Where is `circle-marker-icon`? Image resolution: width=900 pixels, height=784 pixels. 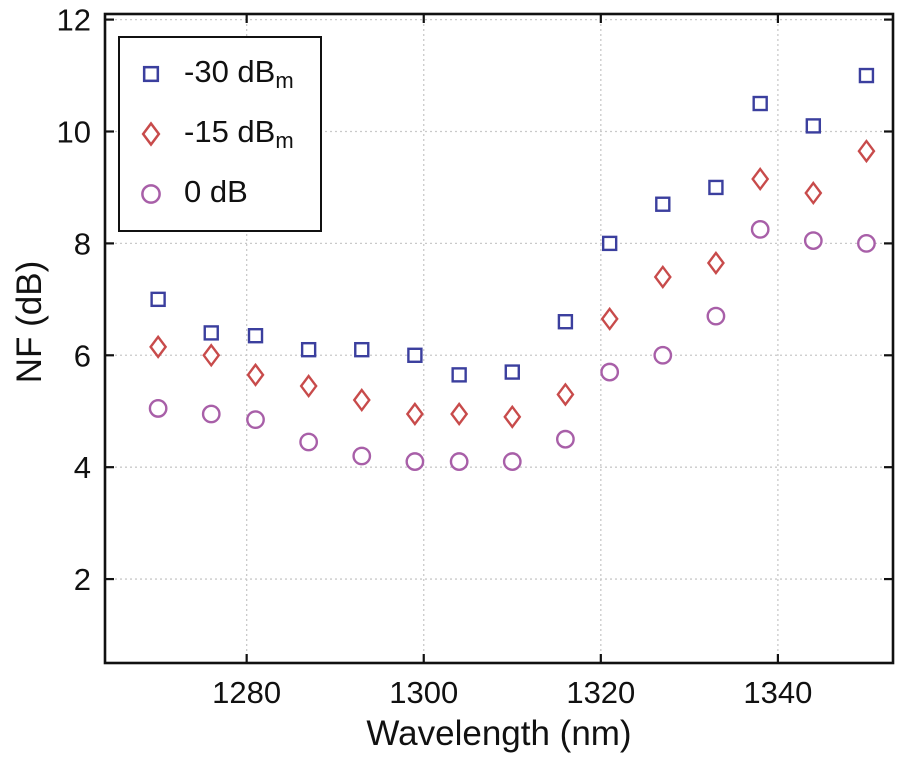
circle-marker-icon is located at coordinates (151, 194).